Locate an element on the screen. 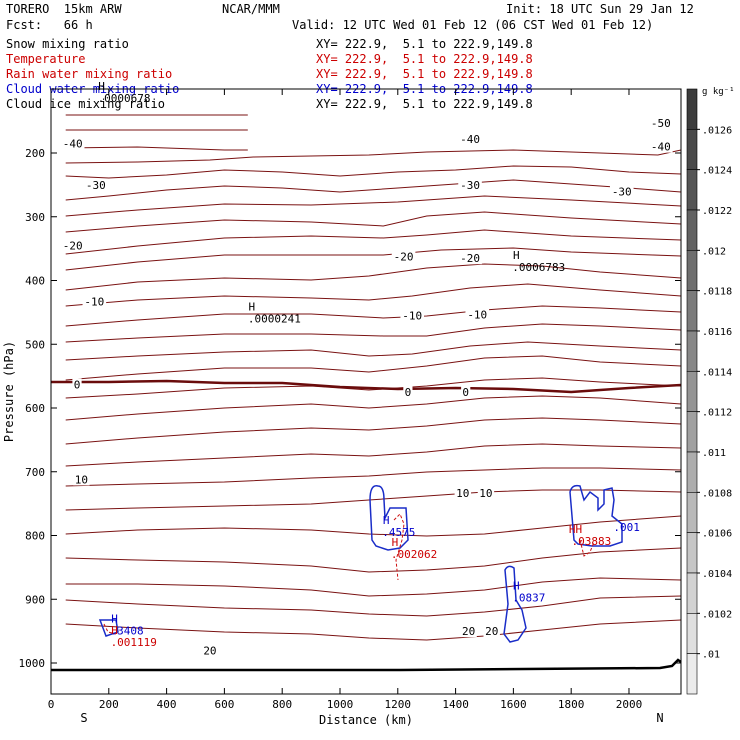  field-xy-snow: XY= 222.9, 5.1 to 222.9,149.8 is located at coordinates (424, 44).